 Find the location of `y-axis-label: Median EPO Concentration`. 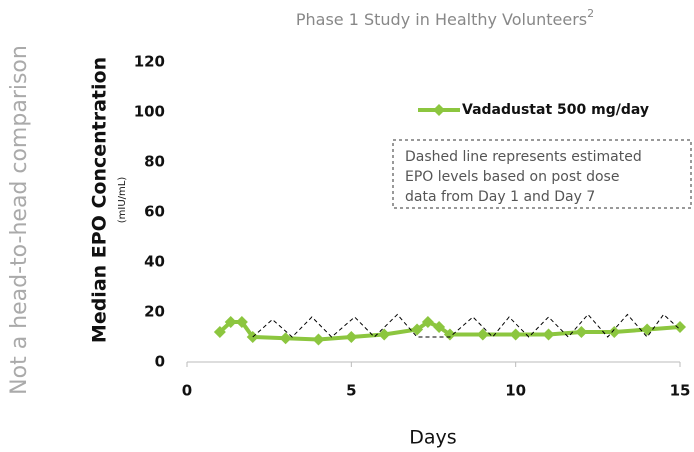

y-axis-label: Median EPO Concentration is located at coordinates (100, 200).